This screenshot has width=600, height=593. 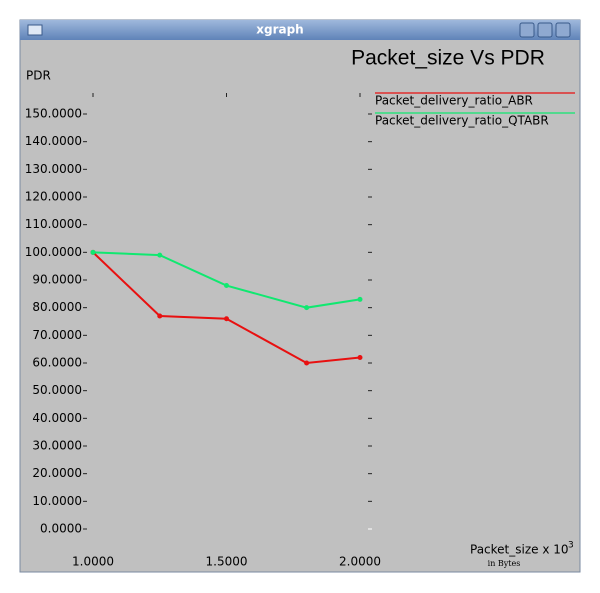 I want to click on y-tick-label: 50.0000, so click(x=57, y=390).